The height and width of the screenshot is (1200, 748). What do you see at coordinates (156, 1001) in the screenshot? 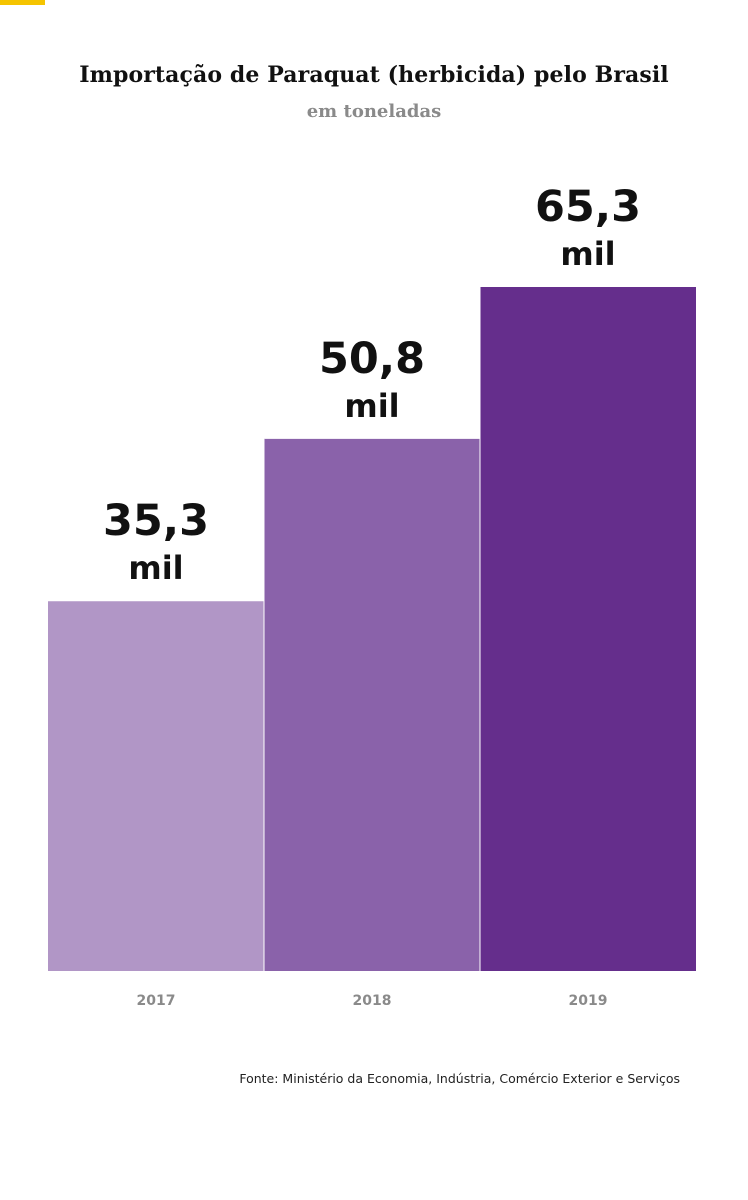
I see `x-tick-label: 2017` at bounding box center [156, 1001].